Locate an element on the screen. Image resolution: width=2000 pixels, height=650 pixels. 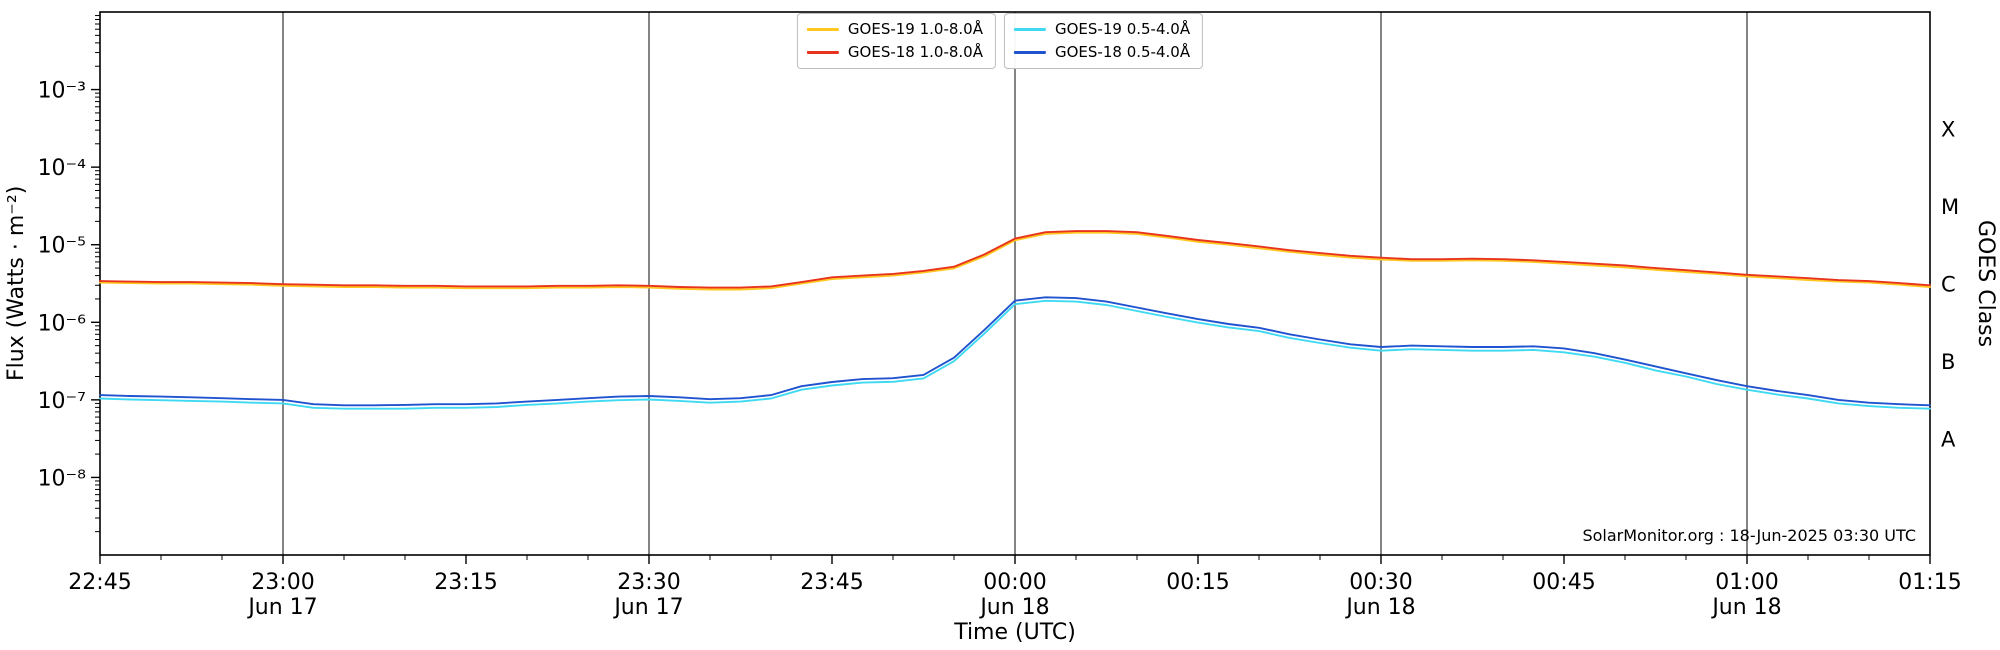
x-tick-label: 00:30 is located at coordinates (1380, 582).